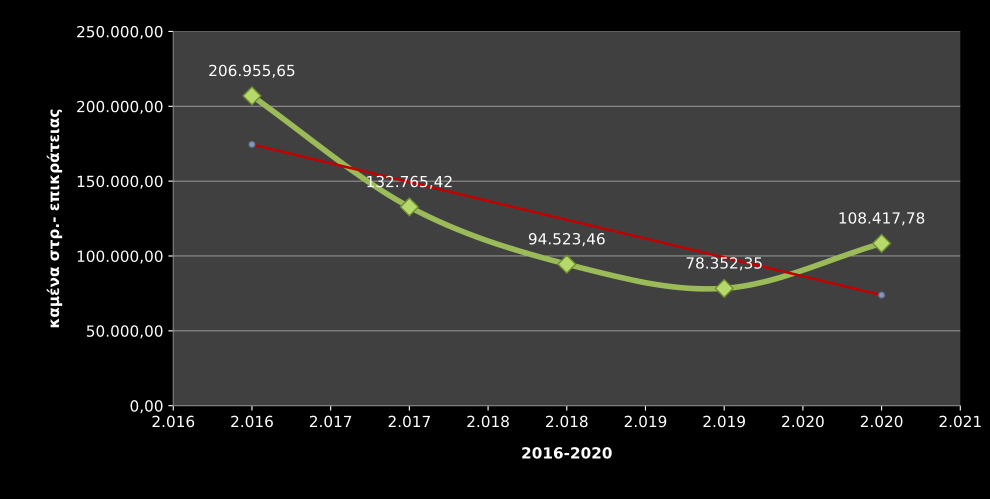  What do you see at coordinates (120, 107) in the screenshot?
I see `y-tick-label: 200.000,00` at bounding box center [120, 107].